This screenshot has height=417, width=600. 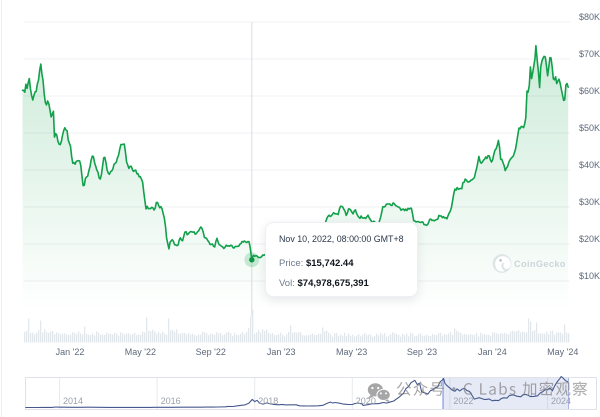 What do you see at coordinates (297, 326) in the screenshot?
I see `volume-bars` at bounding box center [297, 326].